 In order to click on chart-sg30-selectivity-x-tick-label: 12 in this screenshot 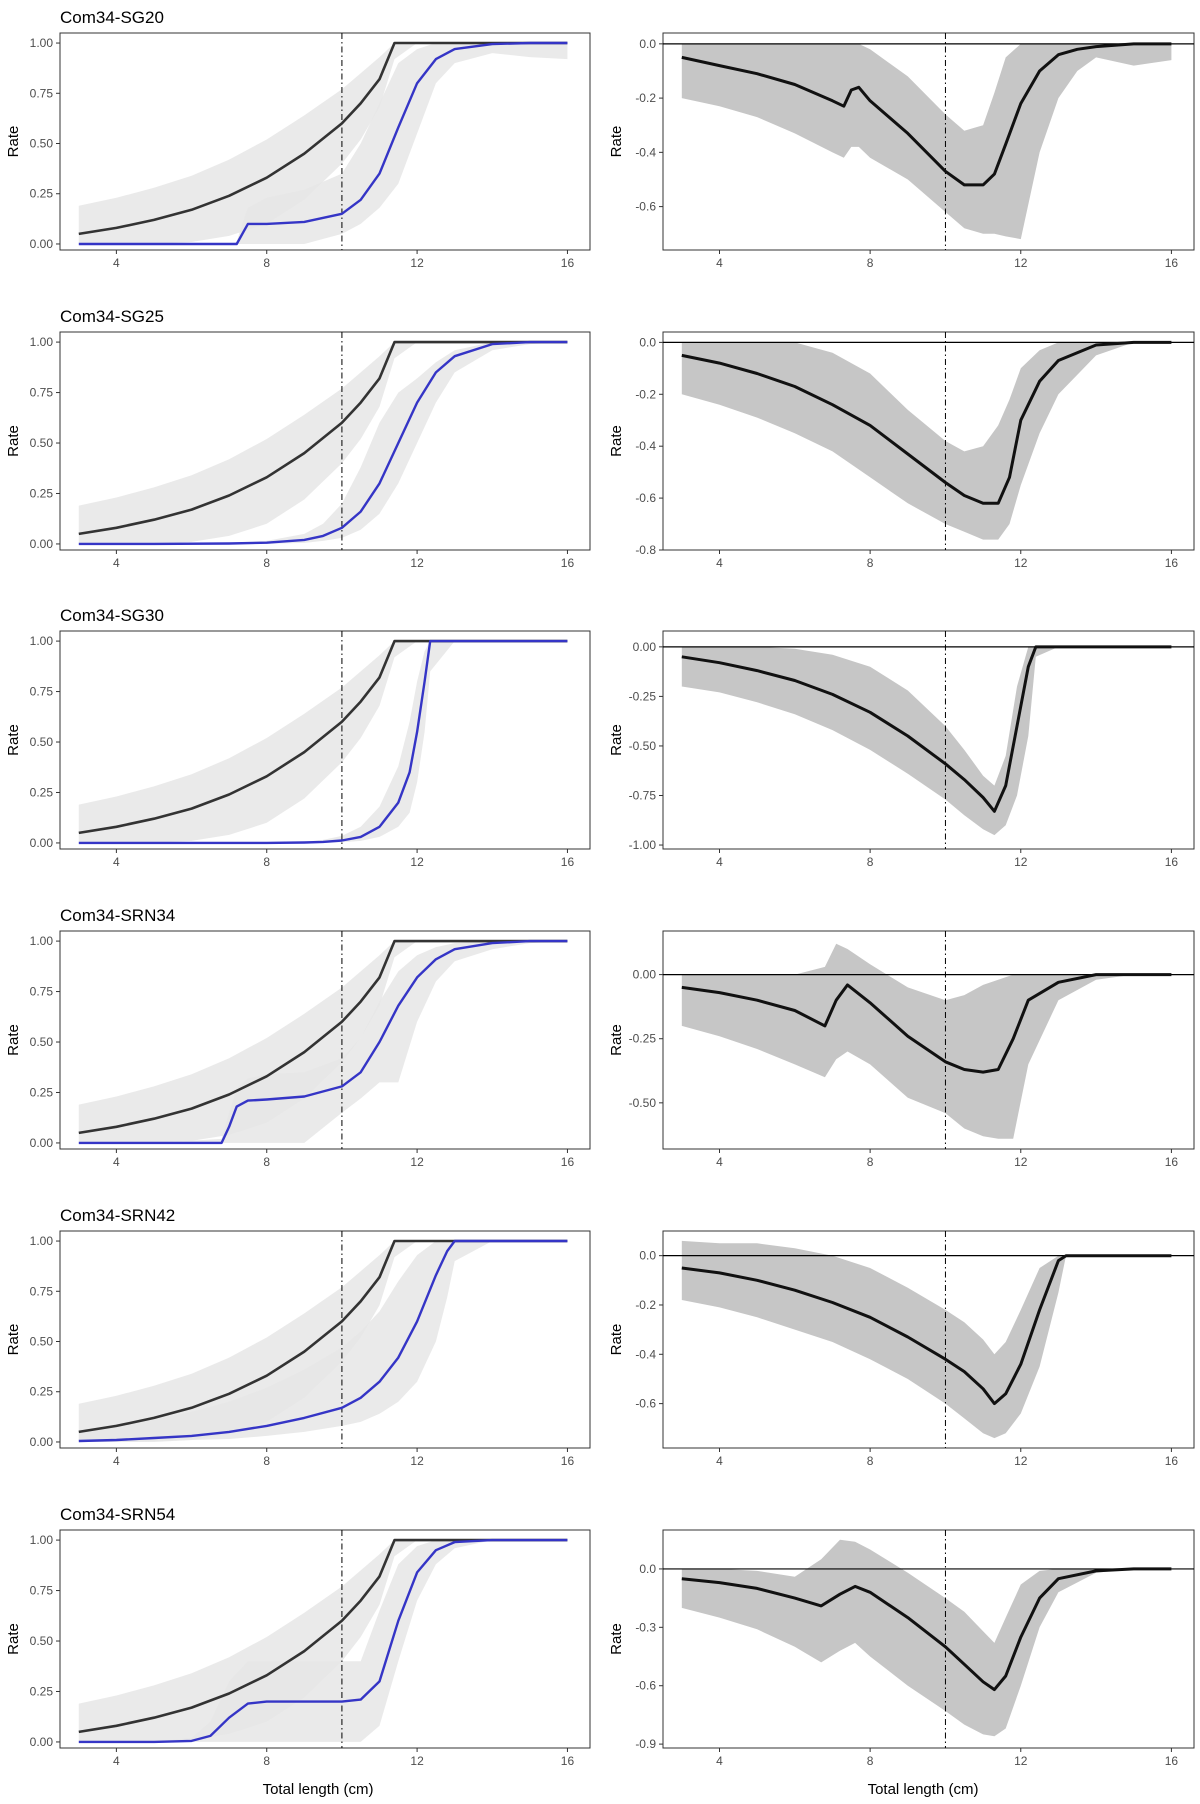, I will do `click(417, 862)`.